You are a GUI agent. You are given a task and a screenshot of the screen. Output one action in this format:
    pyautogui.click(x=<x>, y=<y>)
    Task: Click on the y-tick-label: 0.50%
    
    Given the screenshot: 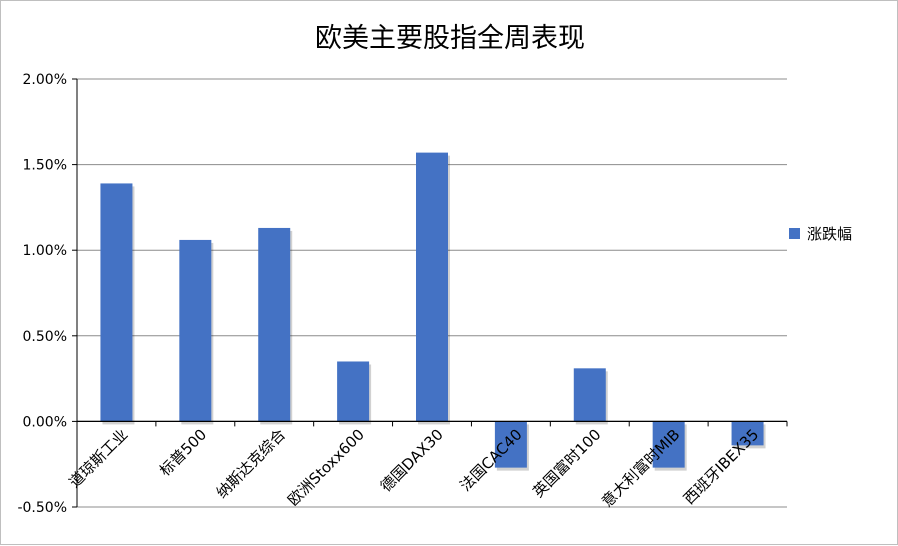 What is the action you would take?
    pyautogui.click(x=45, y=337)
    